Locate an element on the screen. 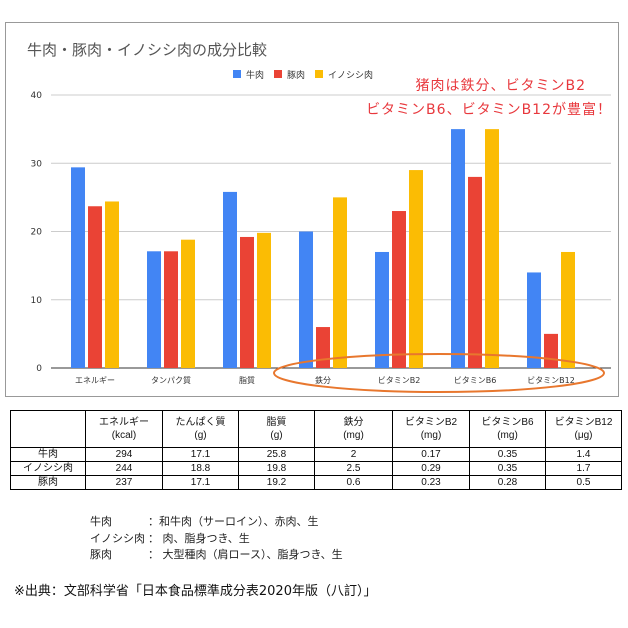 This screenshot has height=628, width=628. table-cell: イノシシ肉 is located at coordinates (48, 468).